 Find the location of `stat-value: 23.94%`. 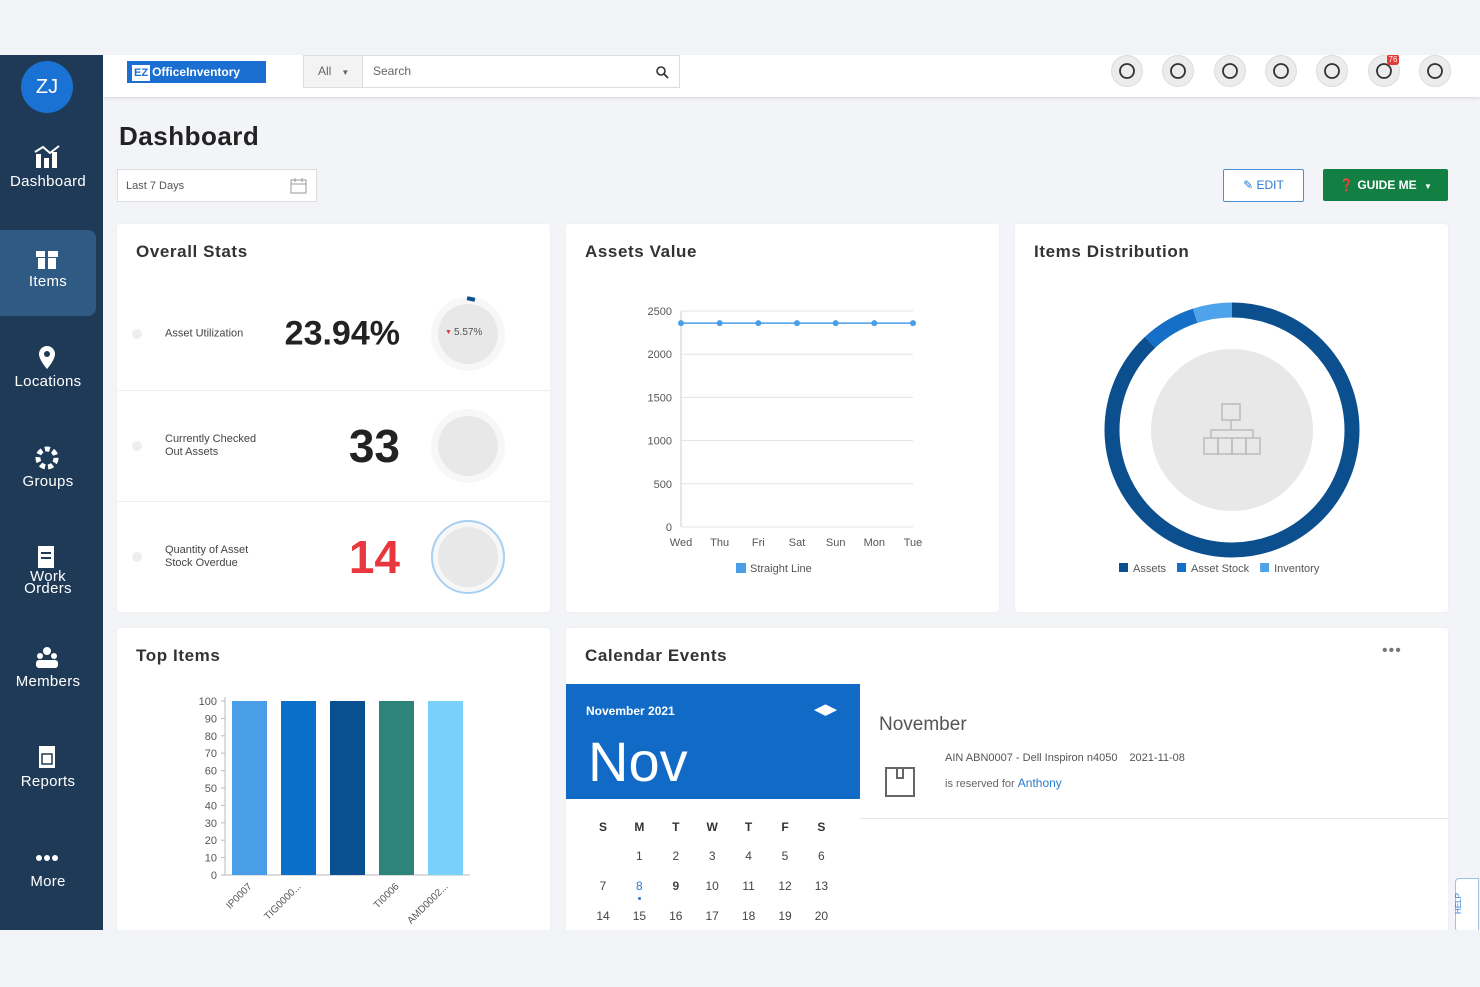

stat-value: 23.94% is located at coordinates (342, 333).